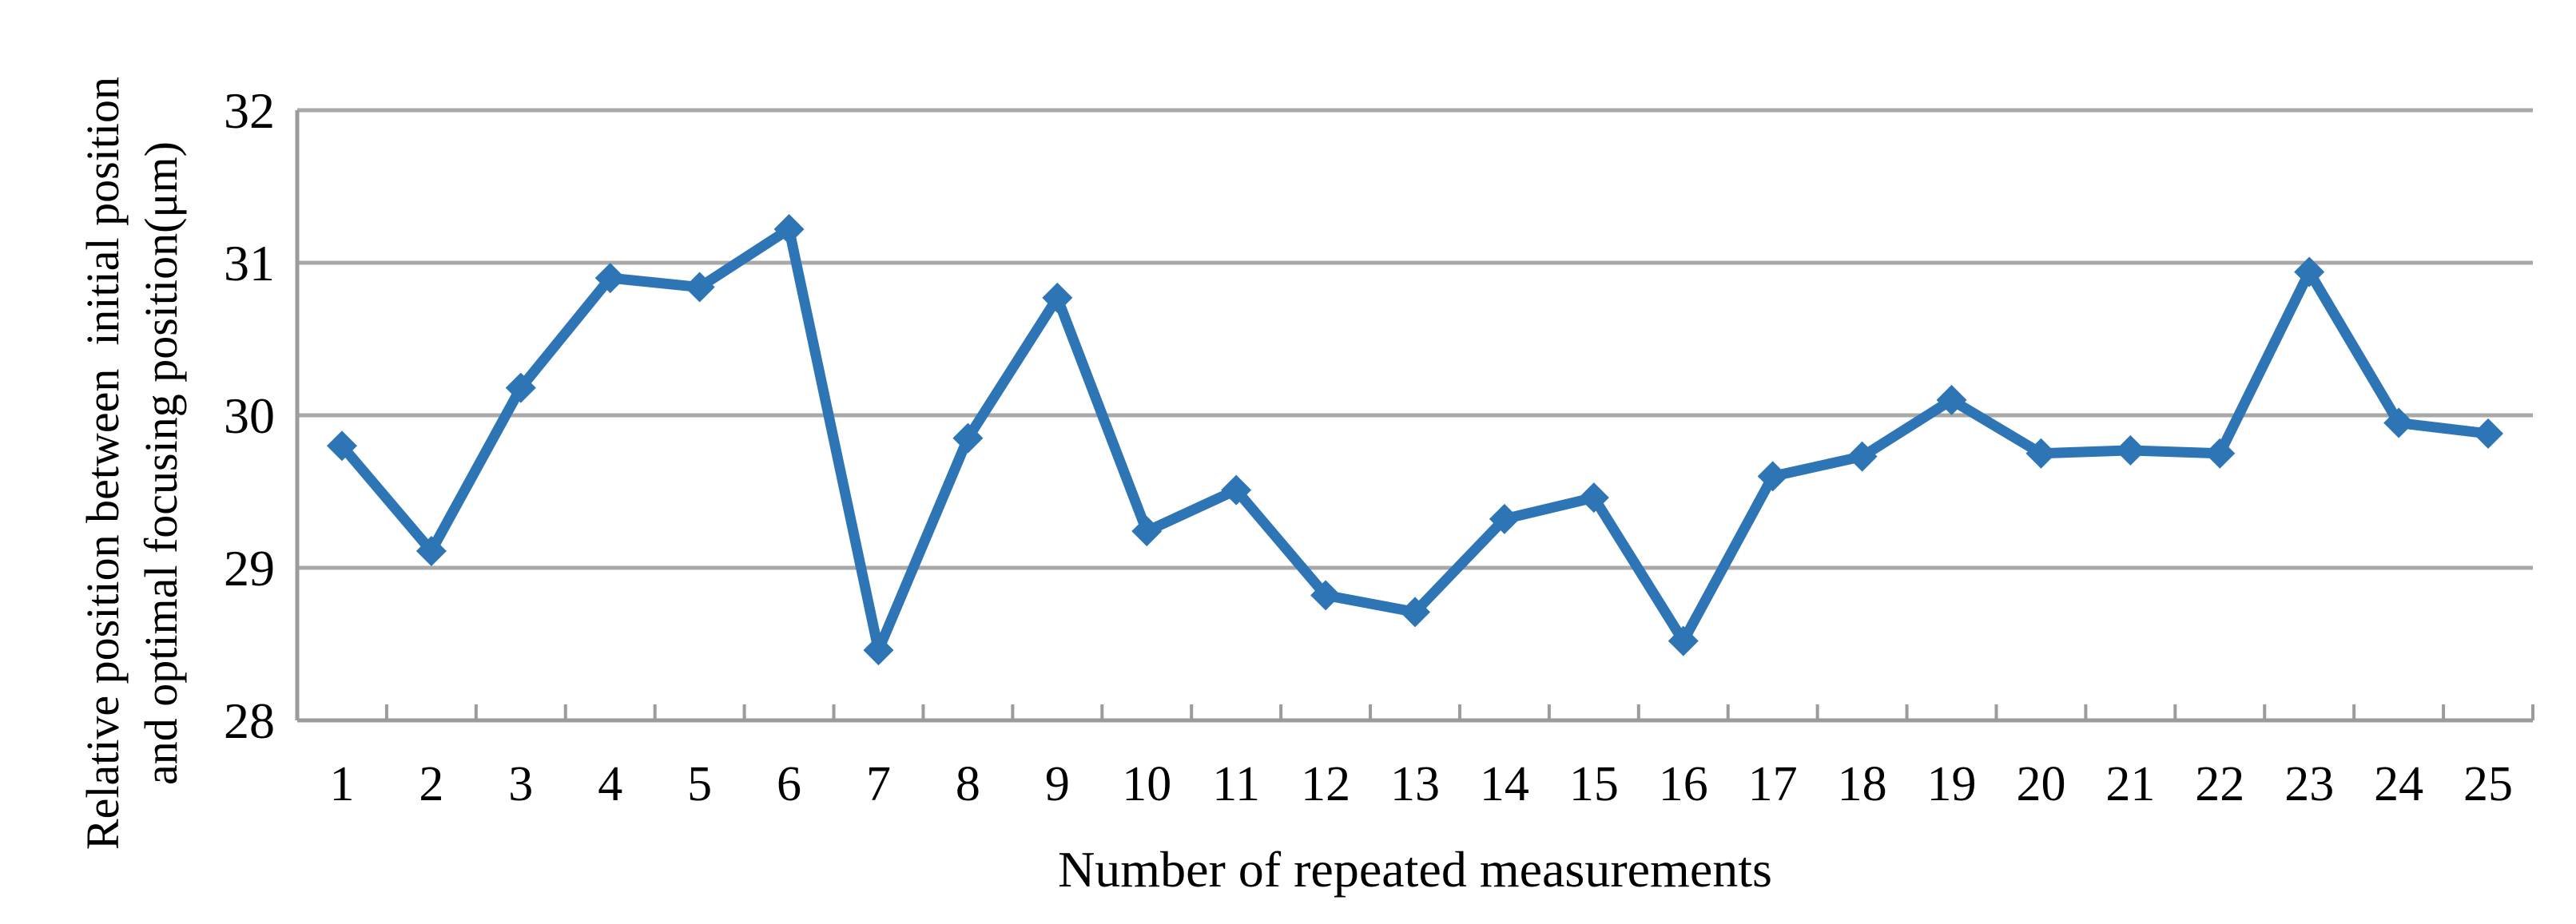  Describe the element at coordinates (1683, 784) in the screenshot. I see `x-tick-label: 16` at that location.